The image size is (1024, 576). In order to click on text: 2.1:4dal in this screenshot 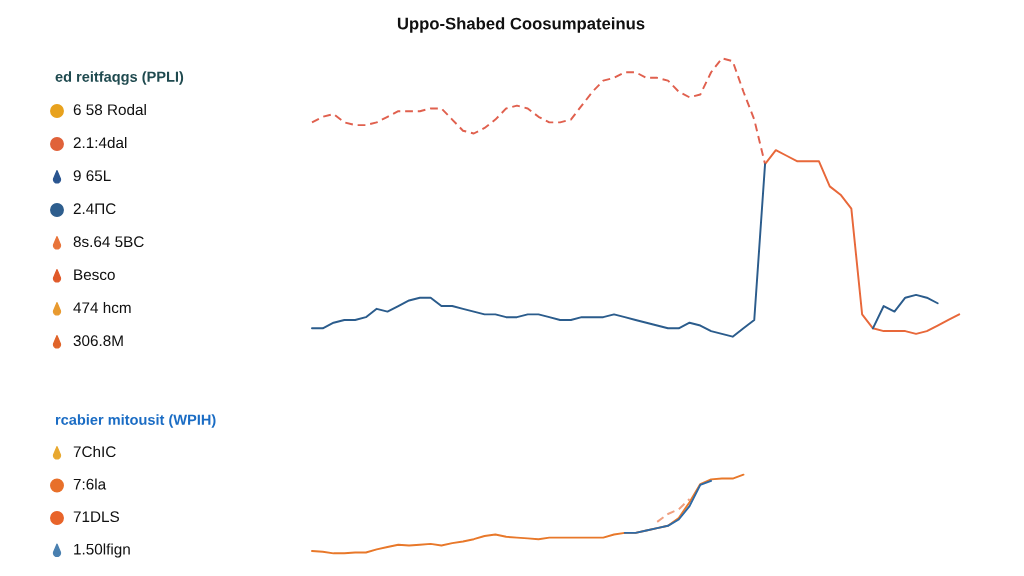, I will do `click(100, 142)`.